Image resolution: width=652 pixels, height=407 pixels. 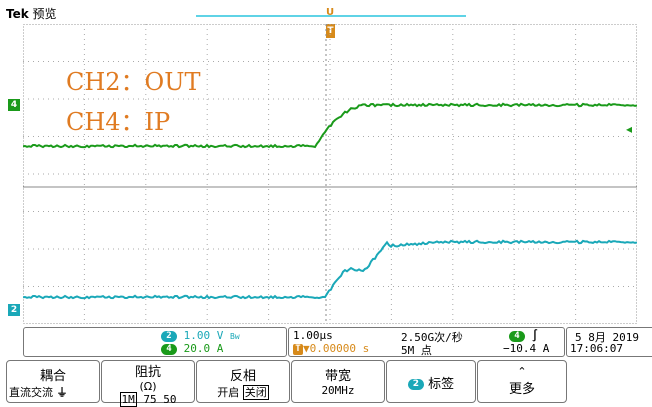 What do you see at coordinates (607, 337) in the screenshot?
I see `date: 5 8月 2019` at bounding box center [607, 337].